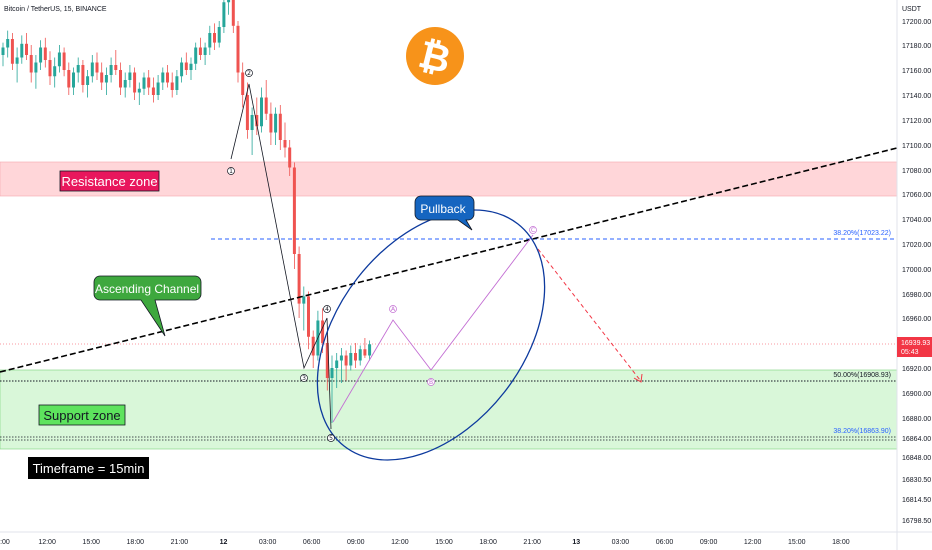 This screenshot has width=932, height=550. I want to click on svg-text: 2, so click(249, 73).